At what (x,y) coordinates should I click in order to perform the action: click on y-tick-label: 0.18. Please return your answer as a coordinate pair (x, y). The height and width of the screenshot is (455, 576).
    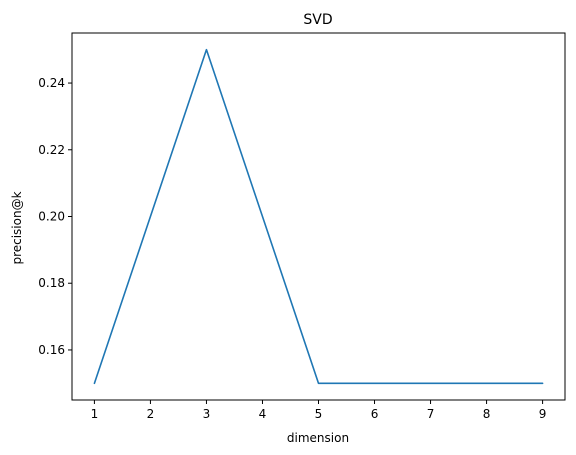
    Looking at the image, I should click on (51, 283).